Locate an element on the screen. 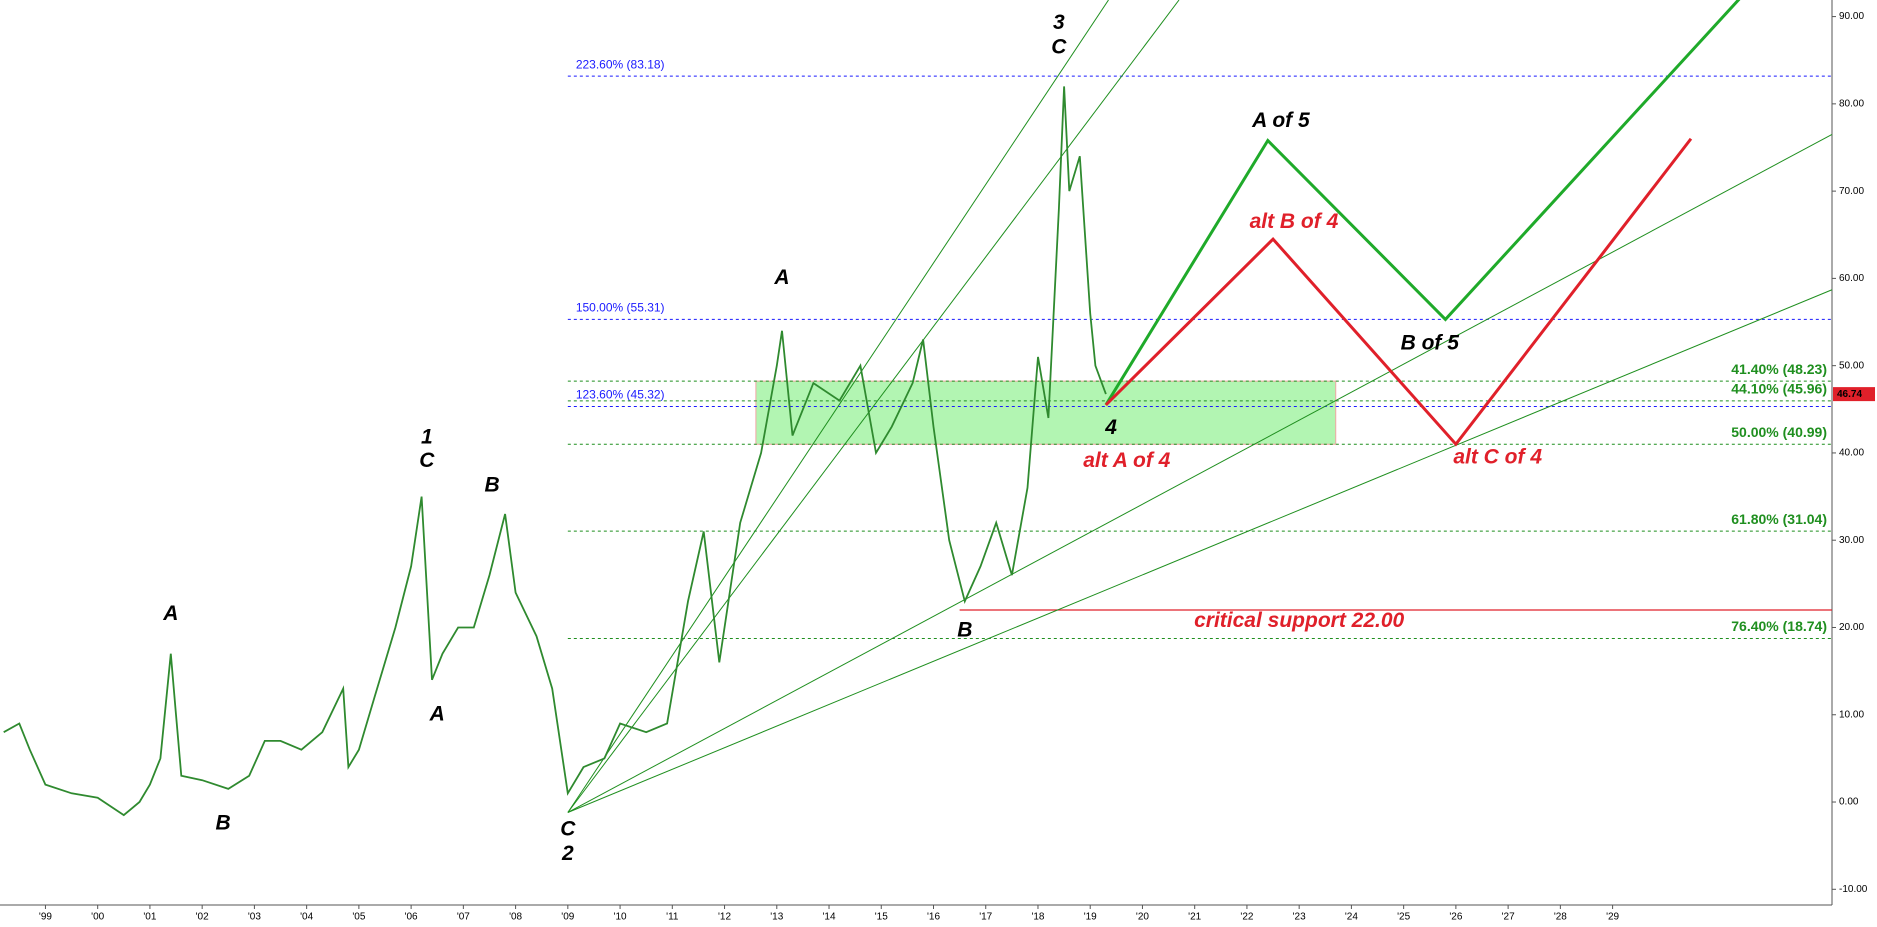  fib-label: 123.60% (45.32) is located at coordinates (620, 395).